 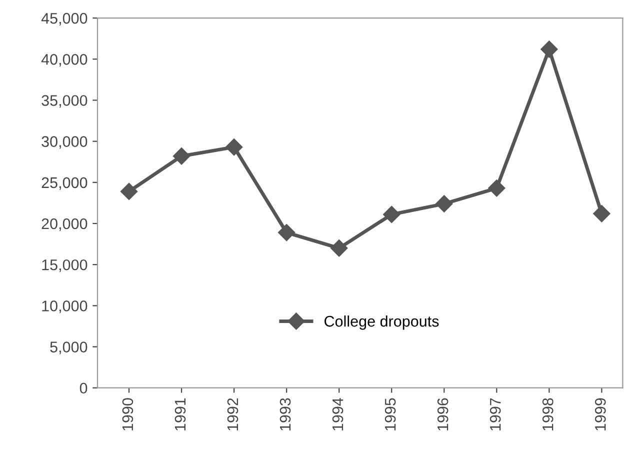 What do you see at coordinates (381, 322) in the screenshot?
I see `legend-label: College dropouts` at bounding box center [381, 322].